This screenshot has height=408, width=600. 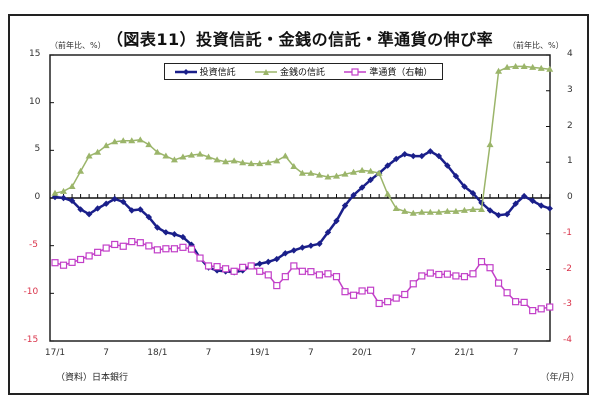 I want to click on legend-item-investment-trust: 投資信託, so click(x=205, y=71).